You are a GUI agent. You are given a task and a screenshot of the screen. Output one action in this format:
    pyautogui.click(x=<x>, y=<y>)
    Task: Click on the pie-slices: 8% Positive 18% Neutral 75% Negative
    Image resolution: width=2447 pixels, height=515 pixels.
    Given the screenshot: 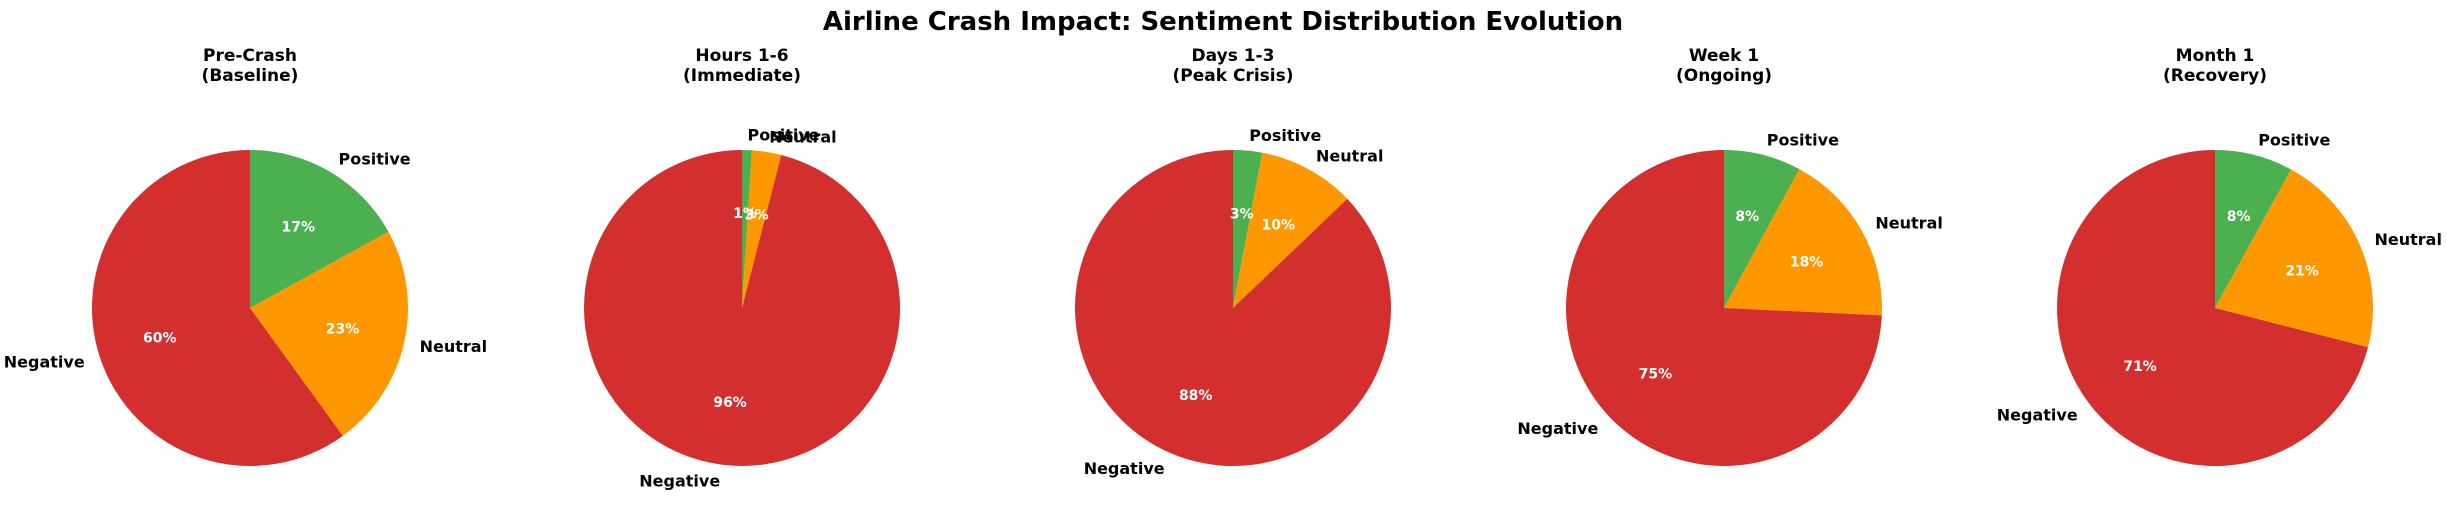 What is the action you would take?
    pyautogui.click(x=1730, y=298)
    